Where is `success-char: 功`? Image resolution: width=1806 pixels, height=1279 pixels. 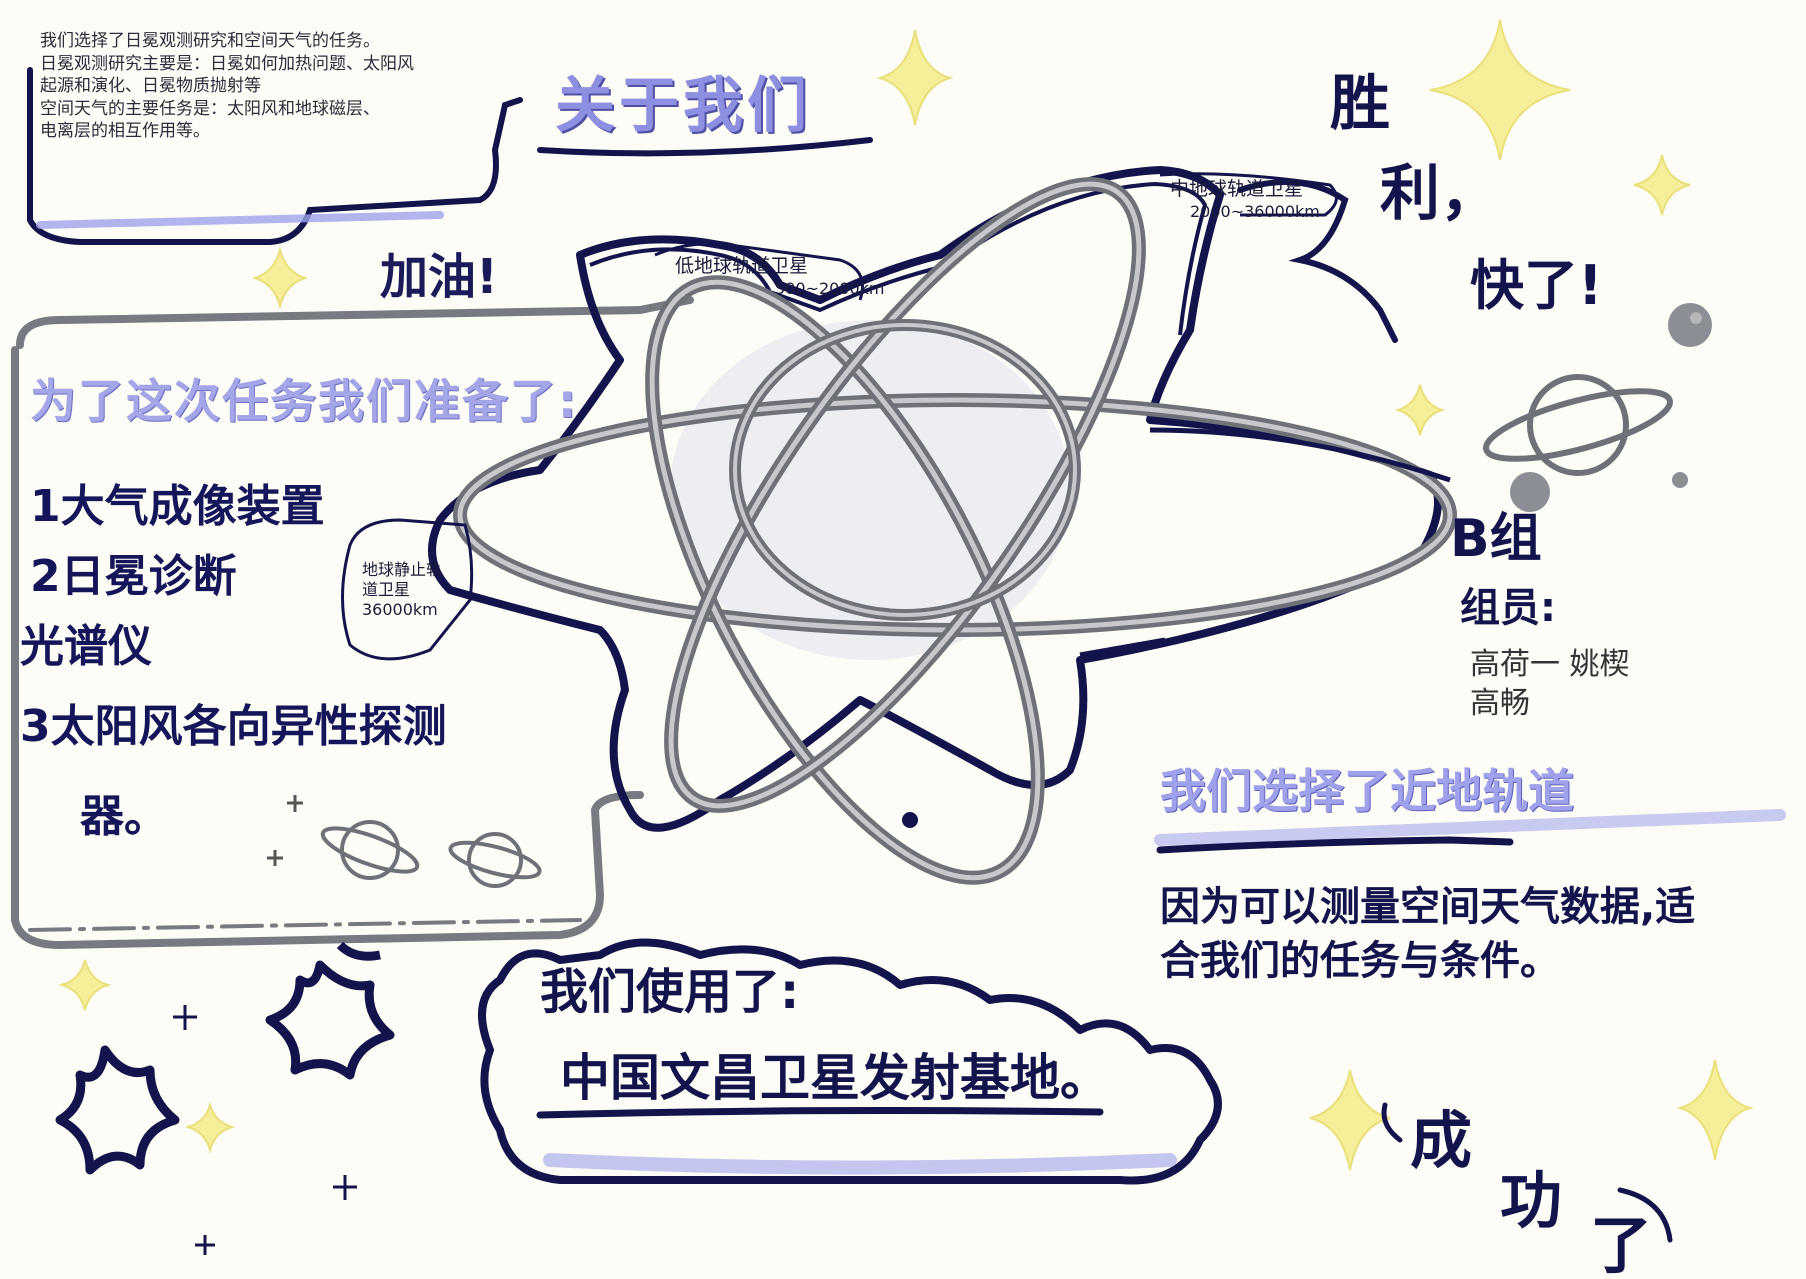 success-char: 功 is located at coordinates (1531, 1200).